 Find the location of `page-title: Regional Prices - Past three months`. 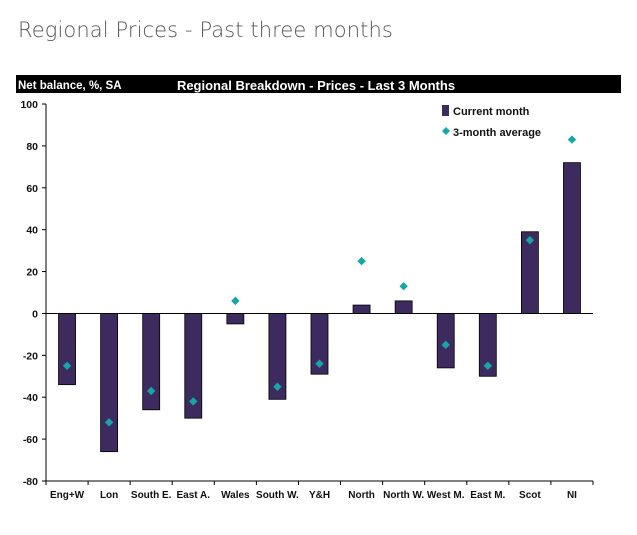

page-title: Regional Prices - Past three months is located at coordinates (205, 30).